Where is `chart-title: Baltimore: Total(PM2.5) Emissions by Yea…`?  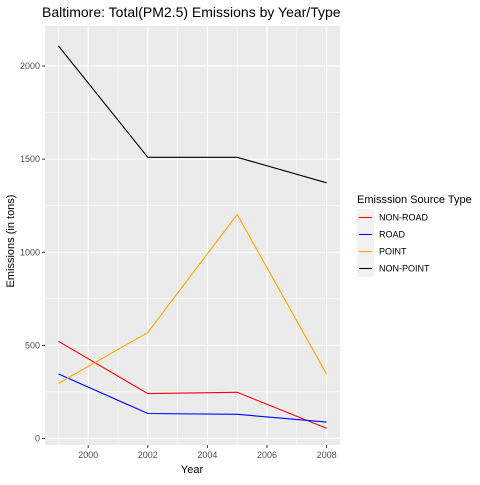
chart-title: Baltimore: Total(PM2.5) Emissions by Yea… is located at coordinates (191, 12).